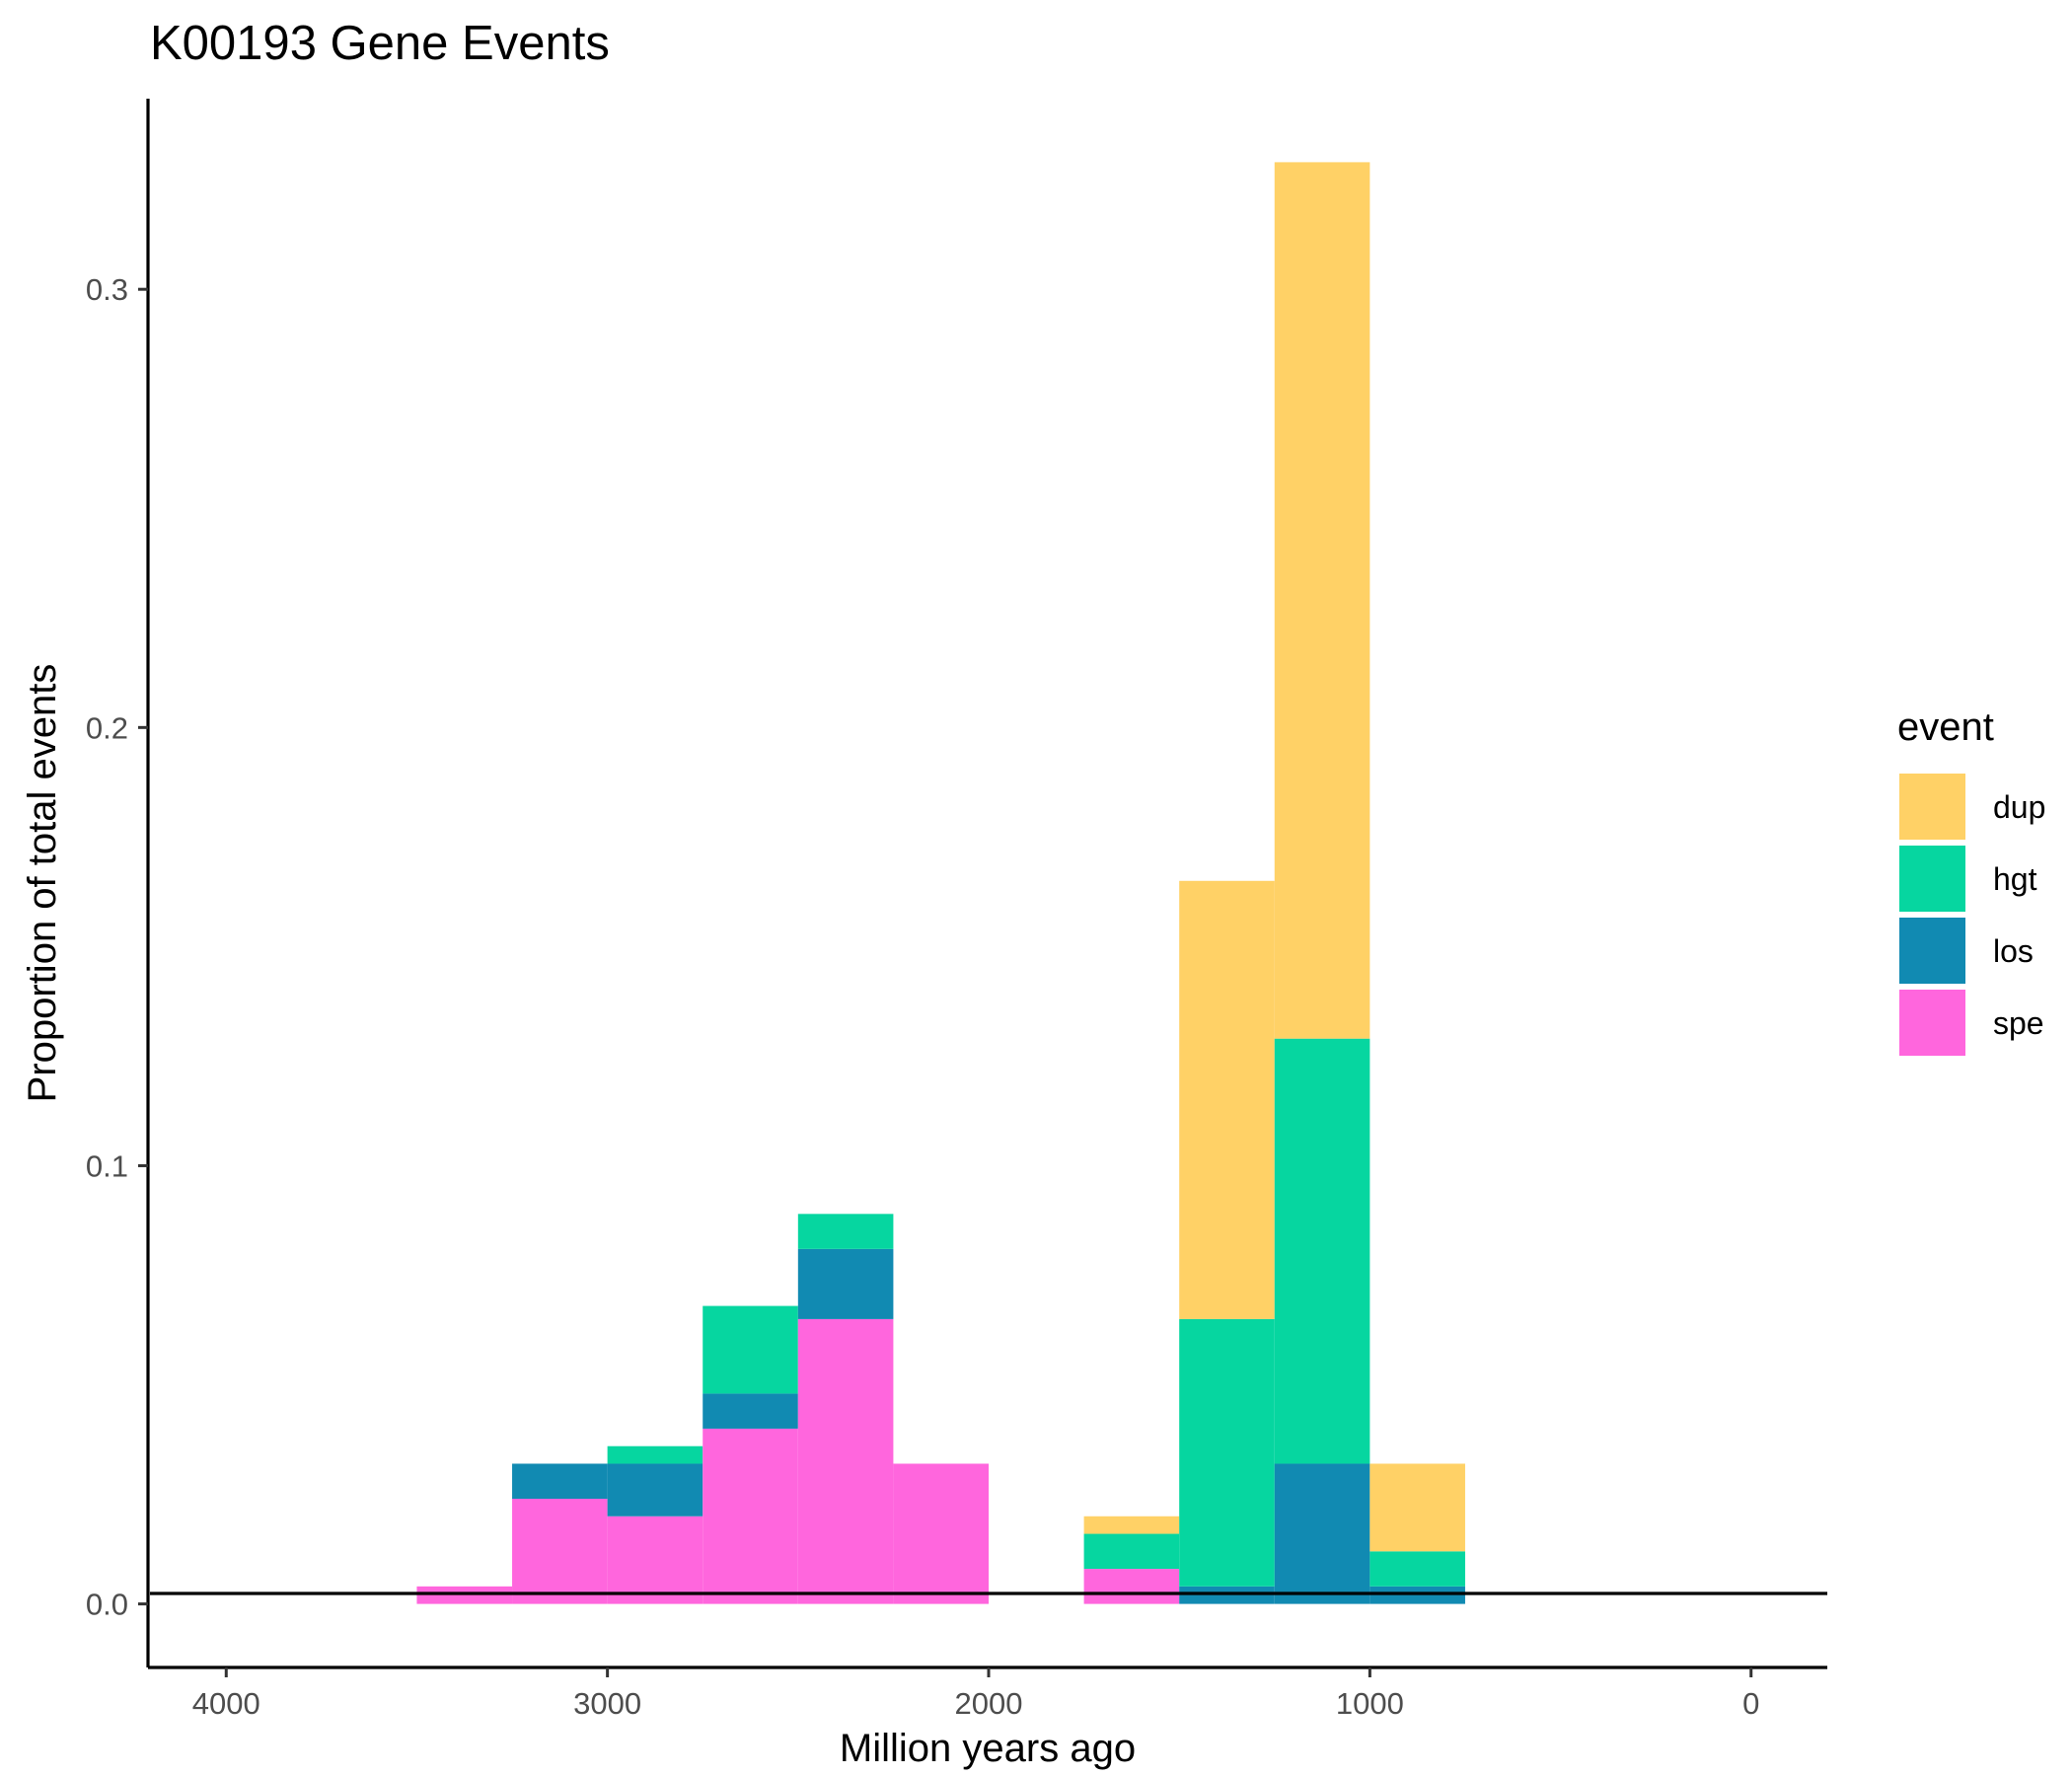  Describe the element at coordinates (607, 1704) in the screenshot. I see `x-tick-label: 3000` at that location.